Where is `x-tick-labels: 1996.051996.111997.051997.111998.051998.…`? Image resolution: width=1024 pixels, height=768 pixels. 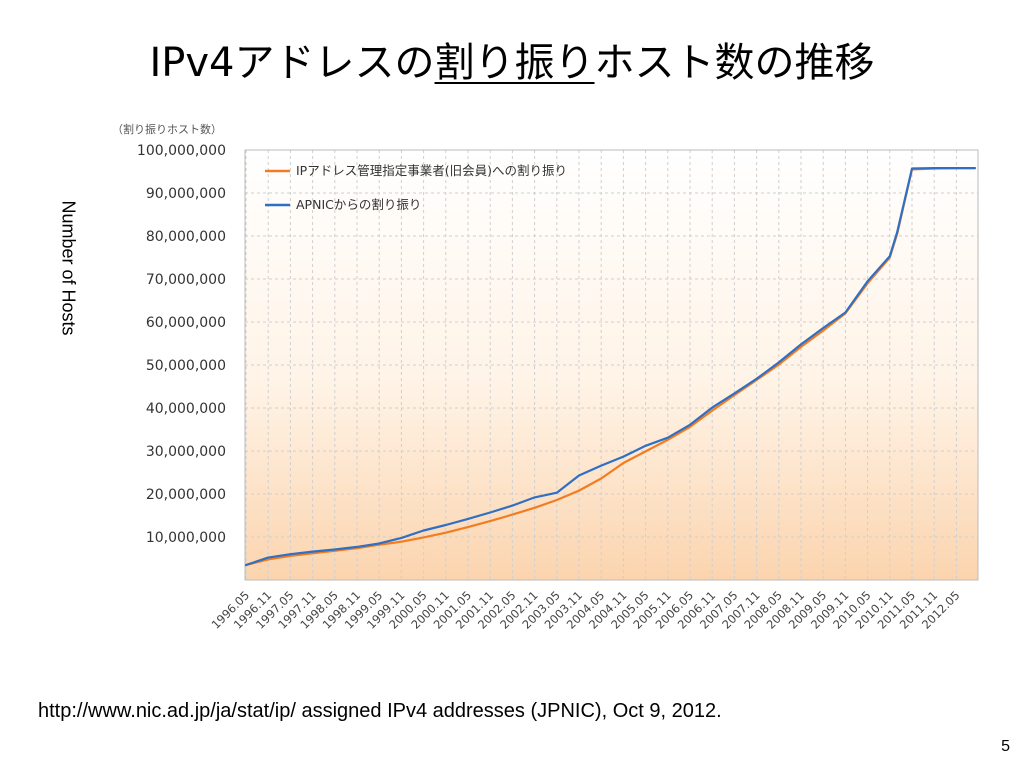
x-tick-labels: 1996.051996.111997.051997.111998.051998.… is located at coordinates (586, 610).